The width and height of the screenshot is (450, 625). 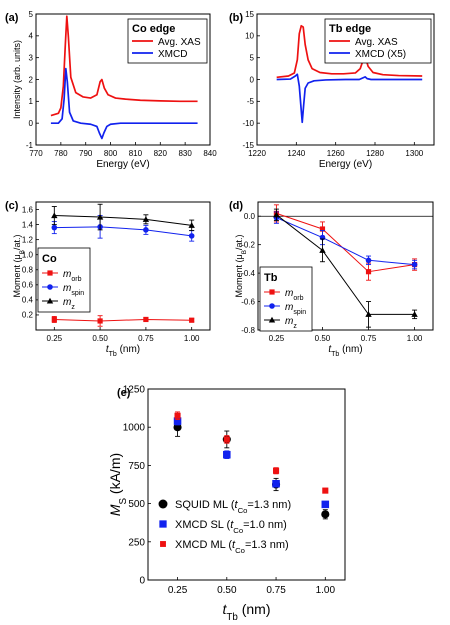 What do you see at coordinates (136, 504) in the screenshot?
I see `y-tick-label: 500` at bounding box center [136, 504].